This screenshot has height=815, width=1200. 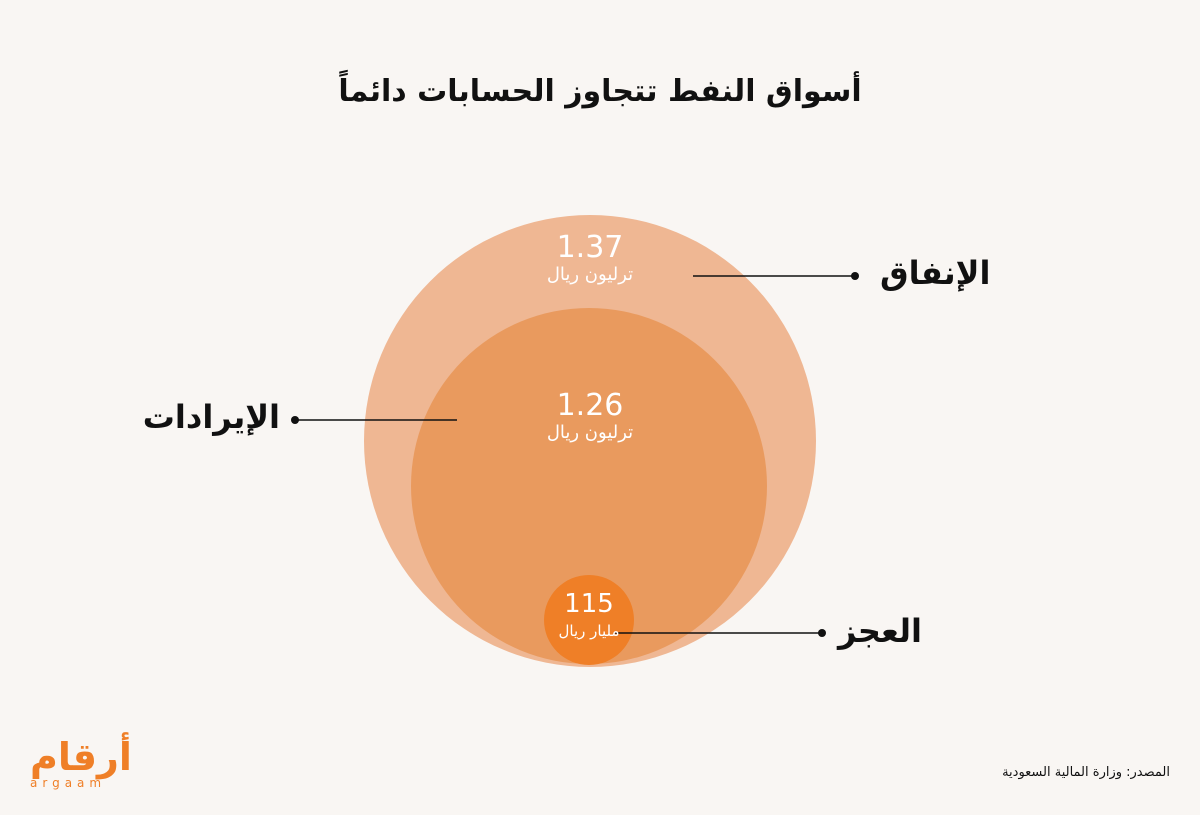 I want to click on deficit-unit: مليار ريال, so click(x=589, y=631).